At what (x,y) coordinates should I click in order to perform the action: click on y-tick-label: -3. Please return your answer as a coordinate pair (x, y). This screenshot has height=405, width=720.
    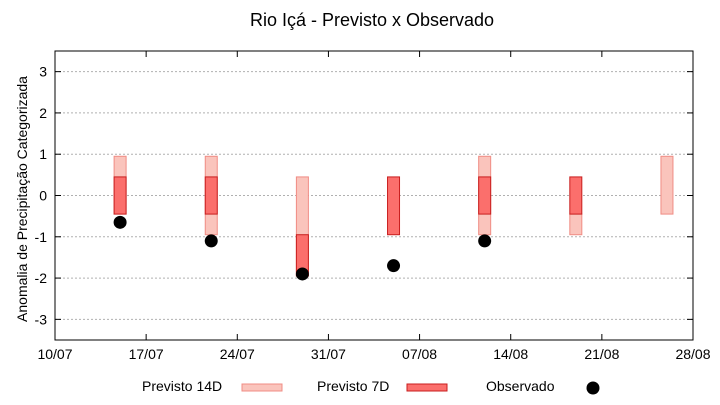
    Looking at the image, I should click on (41, 319).